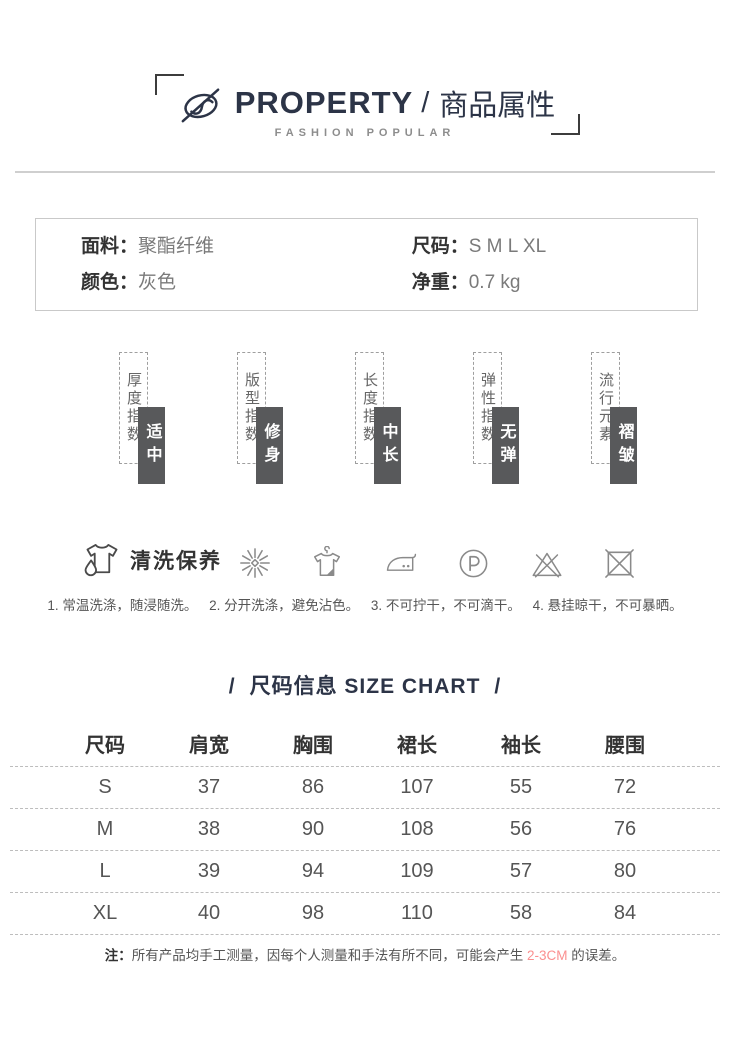 Image resolution: width=730 pixels, height=1051 pixels. Describe the element at coordinates (521, 746) in the screenshot. I see `col-sleeve-length: 袖长` at that location.